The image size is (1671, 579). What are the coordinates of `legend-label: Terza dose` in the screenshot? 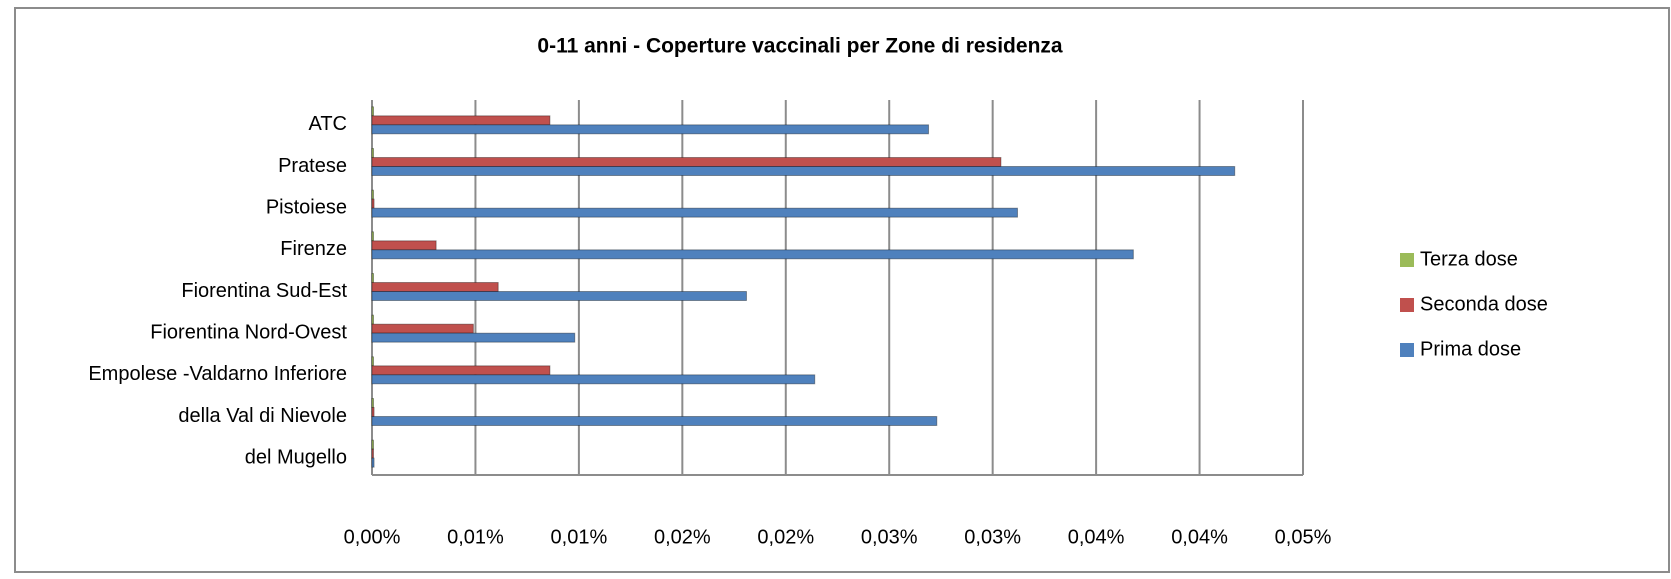 It's located at (1469, 259).